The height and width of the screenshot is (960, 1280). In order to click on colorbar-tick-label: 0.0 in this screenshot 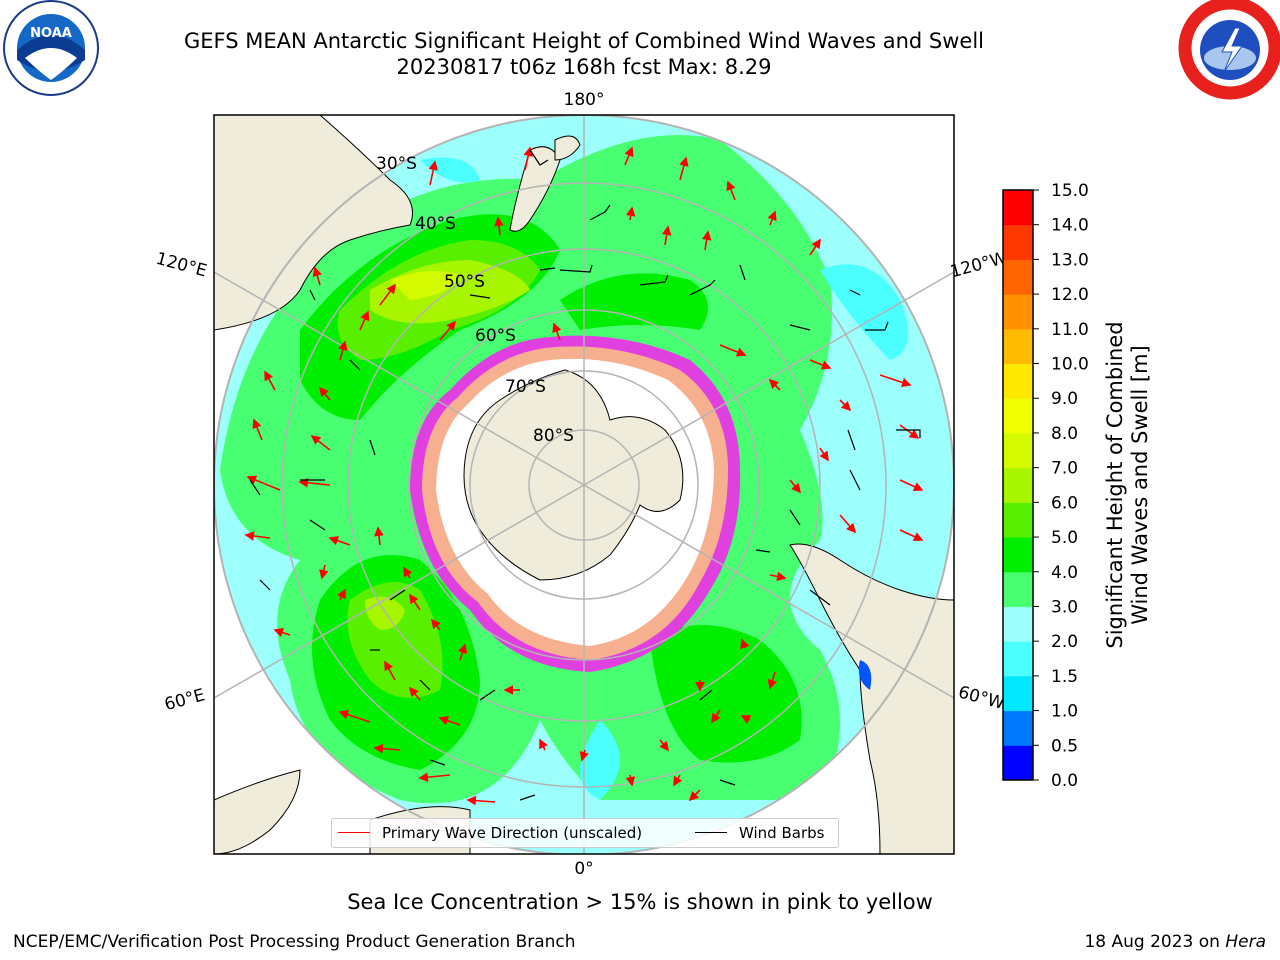, I will do `click(1064, 781)`.